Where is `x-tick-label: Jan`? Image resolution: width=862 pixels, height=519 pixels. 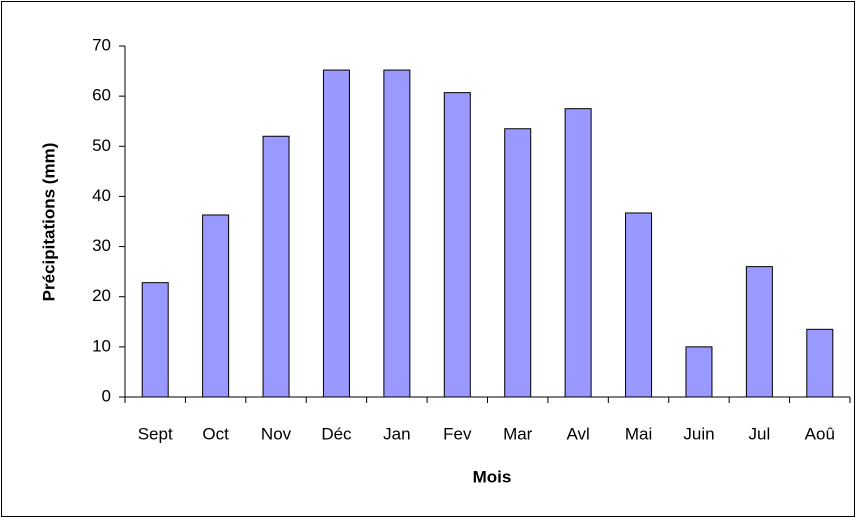 x-tick-label: Jan is located at coordinates (396, 433).